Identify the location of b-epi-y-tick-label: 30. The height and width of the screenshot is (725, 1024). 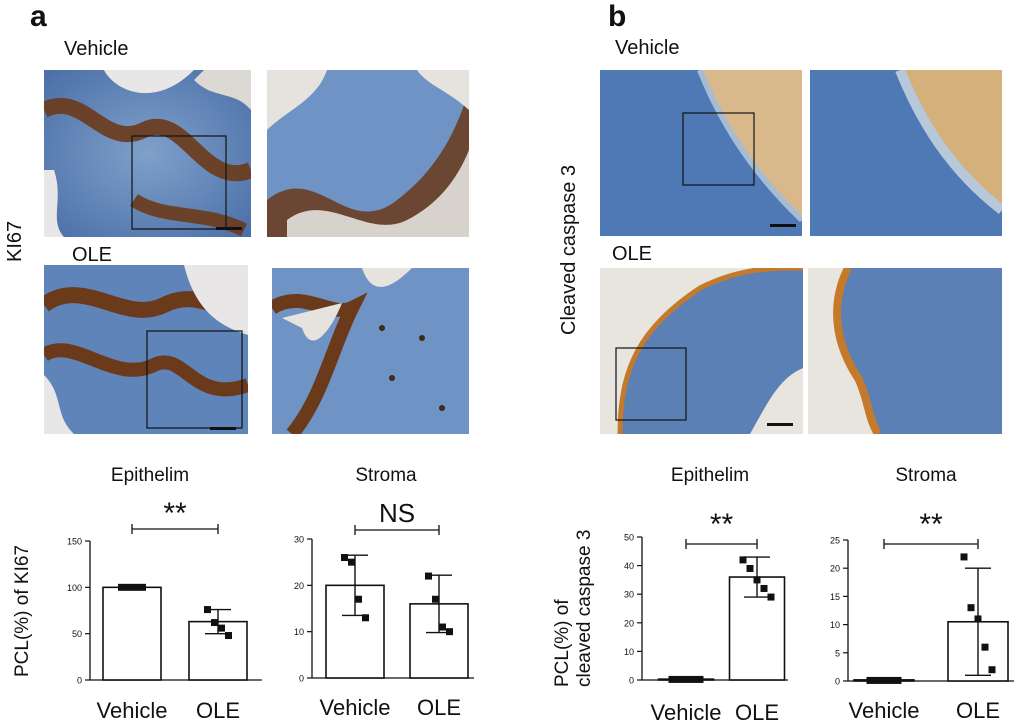
(629, 595).